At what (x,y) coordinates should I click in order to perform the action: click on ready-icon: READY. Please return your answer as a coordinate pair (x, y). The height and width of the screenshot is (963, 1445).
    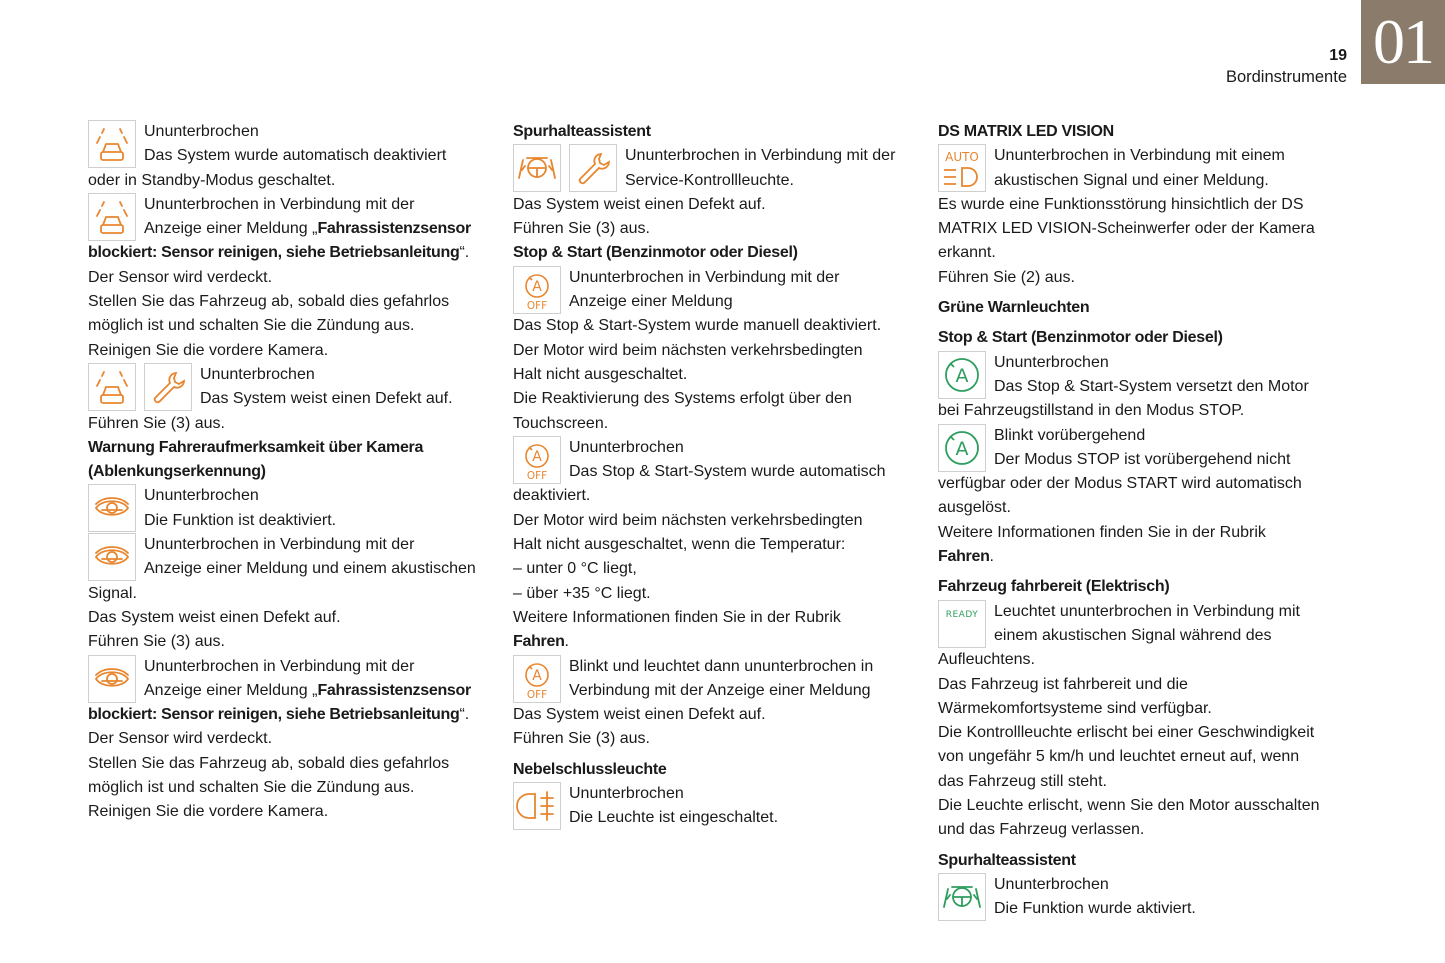
    Looking at the image, I should click on (962, 623).